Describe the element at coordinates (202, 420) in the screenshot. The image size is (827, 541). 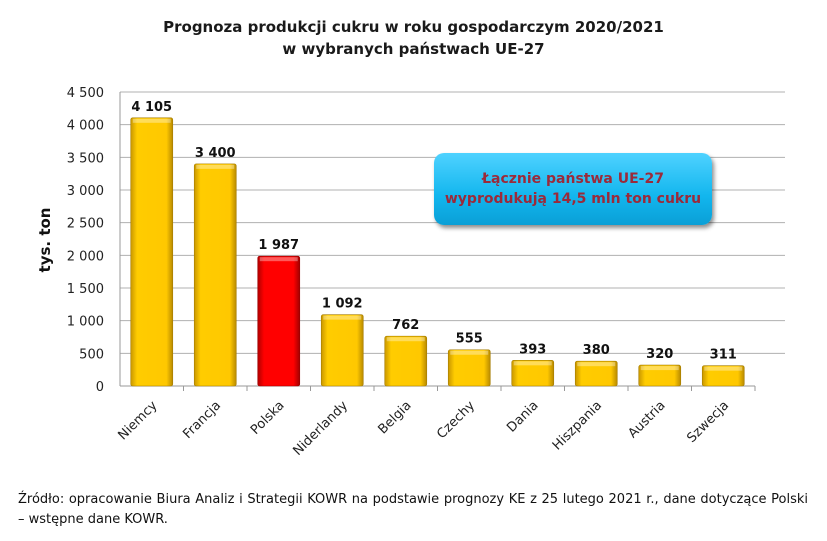
I see `x-tick-label: Francja` at that location.